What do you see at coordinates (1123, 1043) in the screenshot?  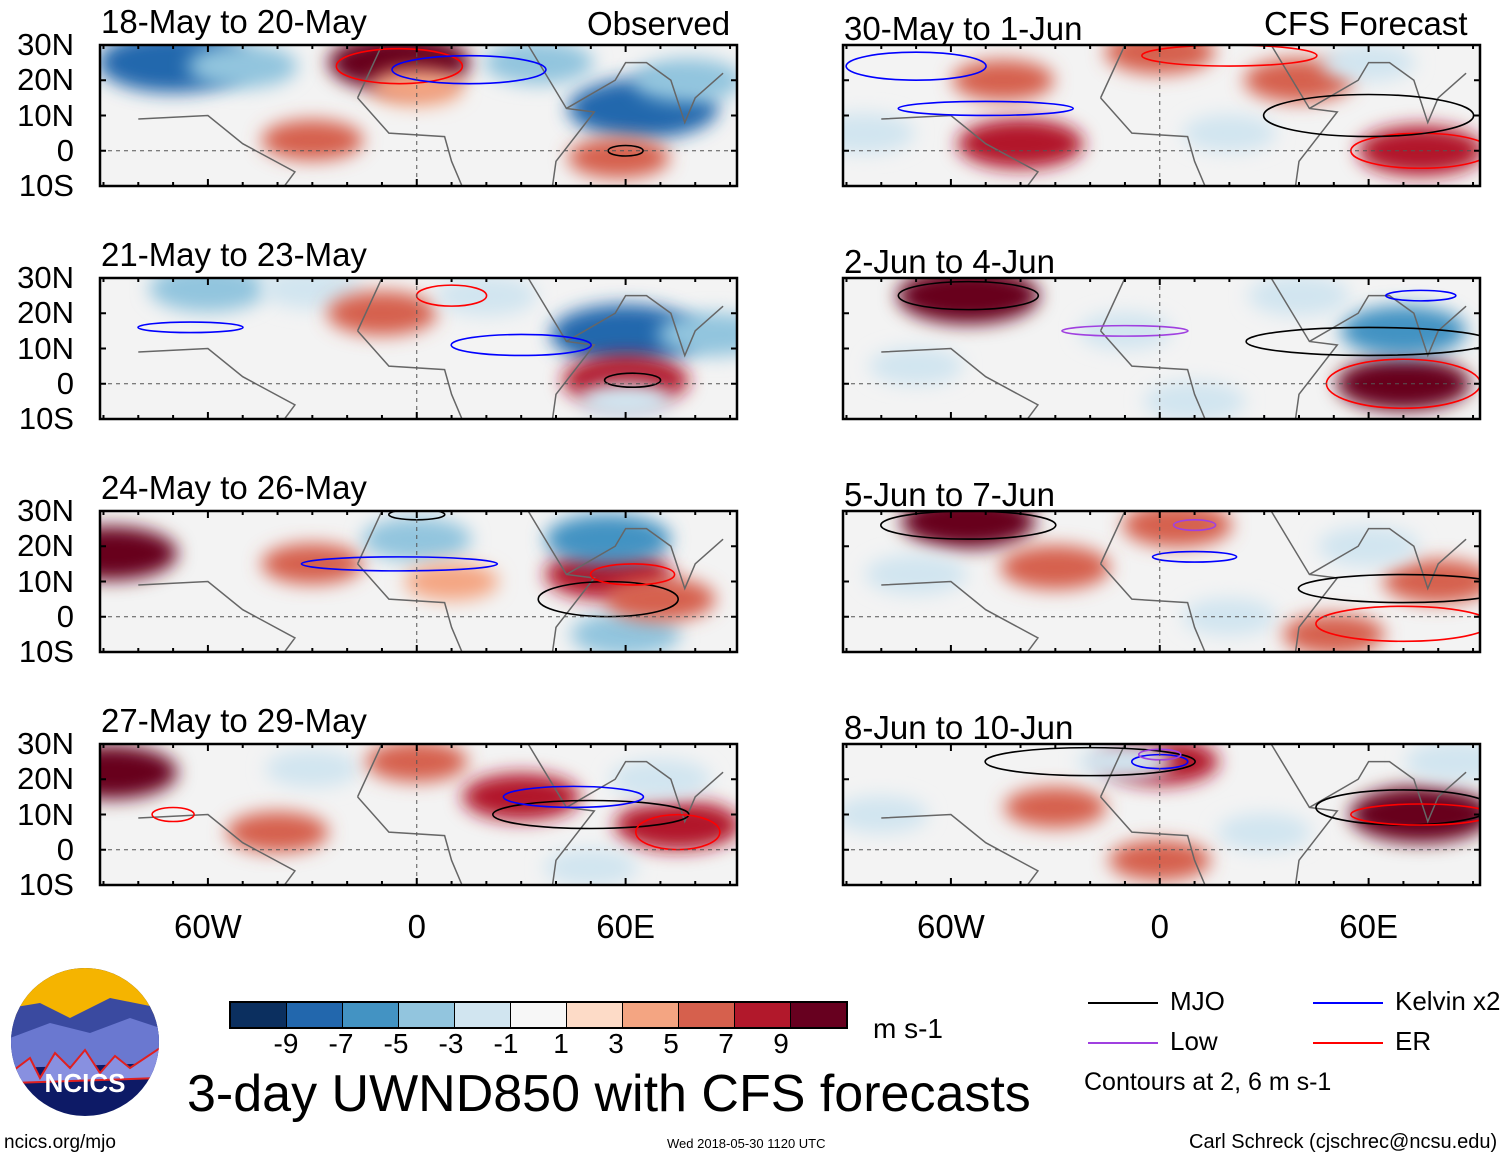 I see `legend-line` at bounding box center [1123, 1043].